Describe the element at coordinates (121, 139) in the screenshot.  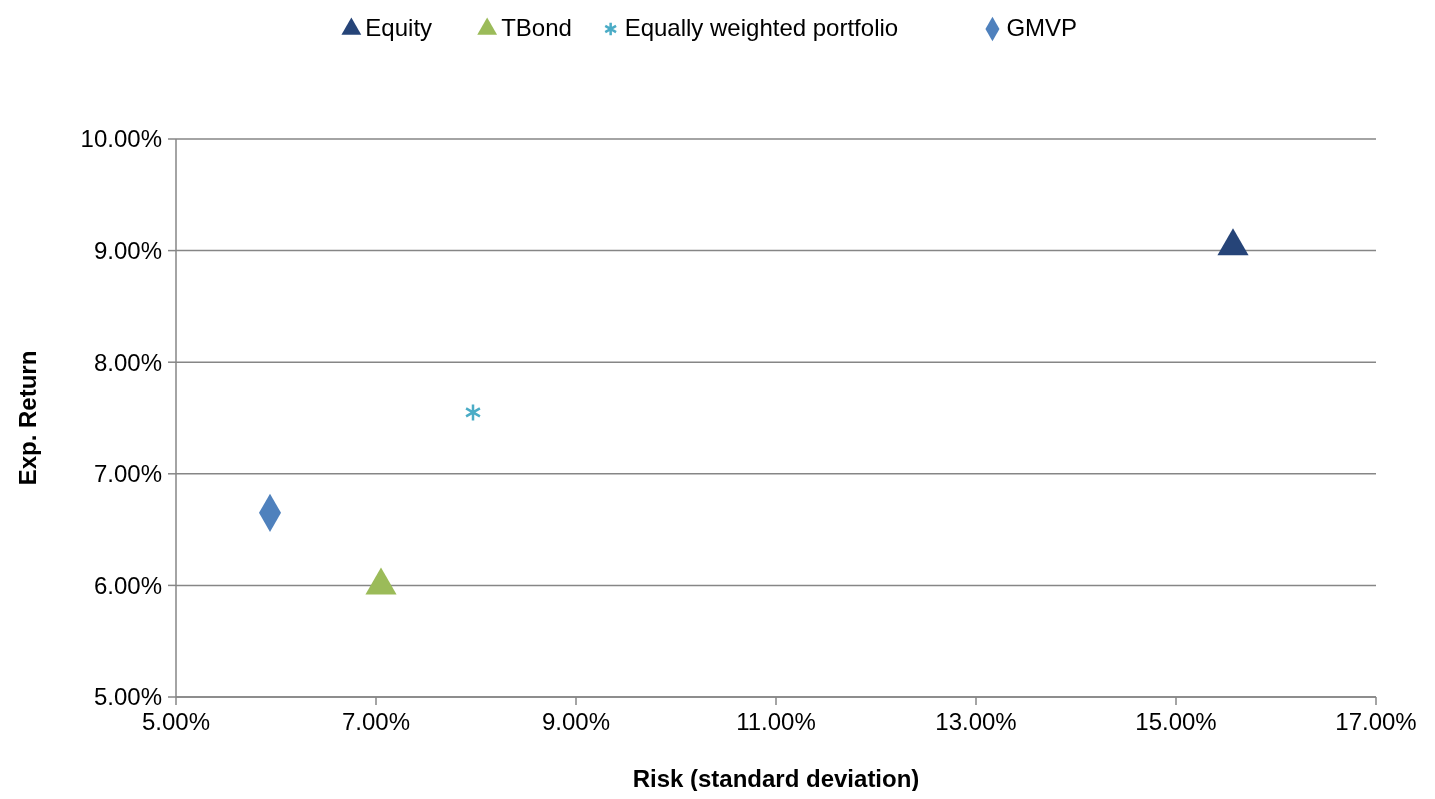
I see `y-tick-label: 10.00%` at that location.